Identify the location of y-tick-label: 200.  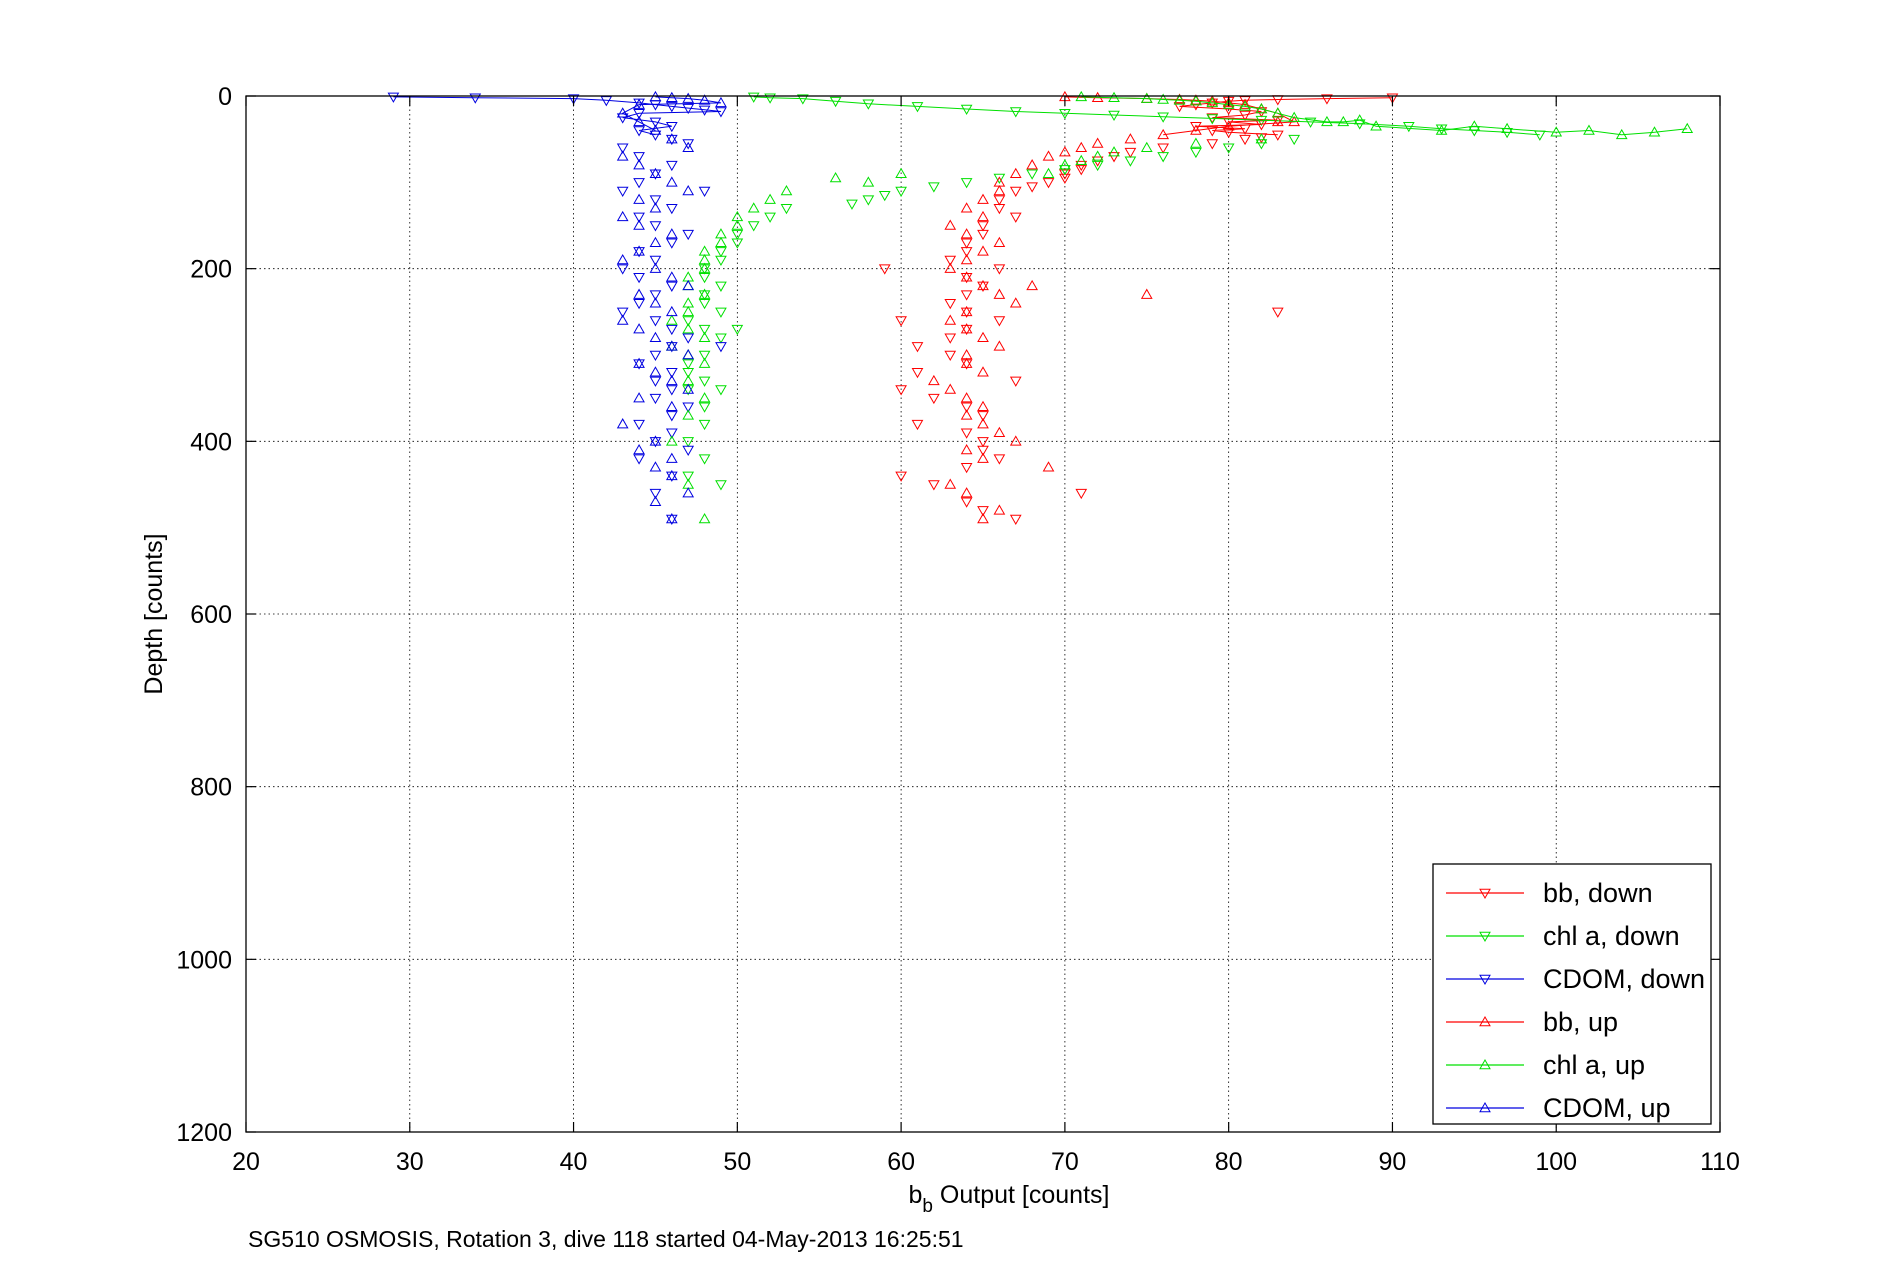
(211, 270).